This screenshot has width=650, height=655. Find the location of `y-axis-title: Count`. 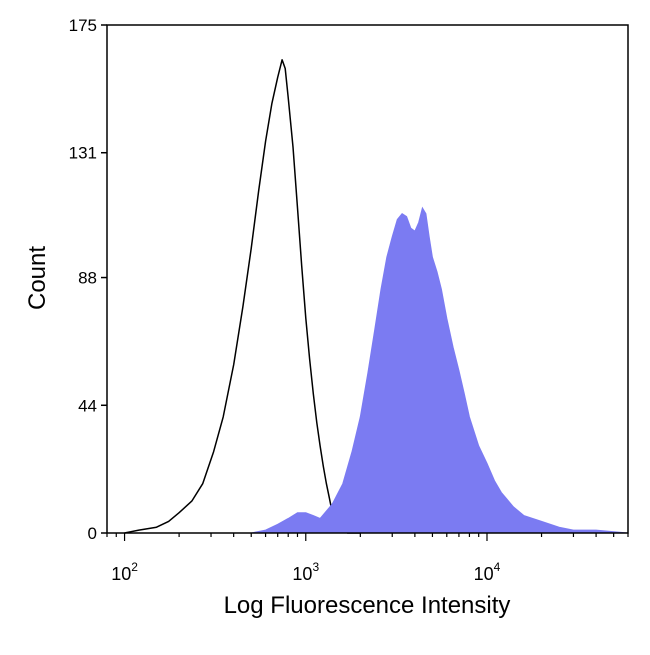

y-axis-title: Count is located at coordinates (37, 278).